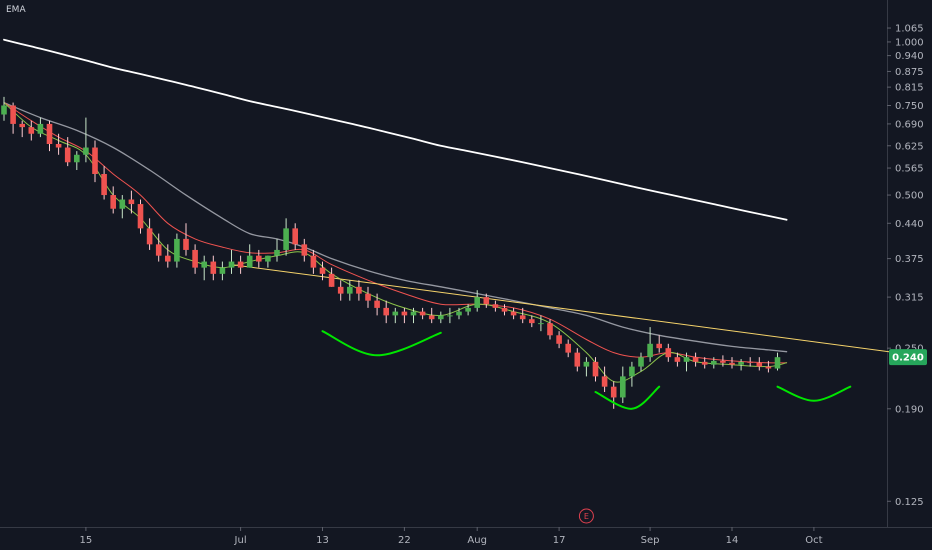  Describe the element at coordinates (404, 540) in the screenshot. I see `x-tick-label: 22` at that location.